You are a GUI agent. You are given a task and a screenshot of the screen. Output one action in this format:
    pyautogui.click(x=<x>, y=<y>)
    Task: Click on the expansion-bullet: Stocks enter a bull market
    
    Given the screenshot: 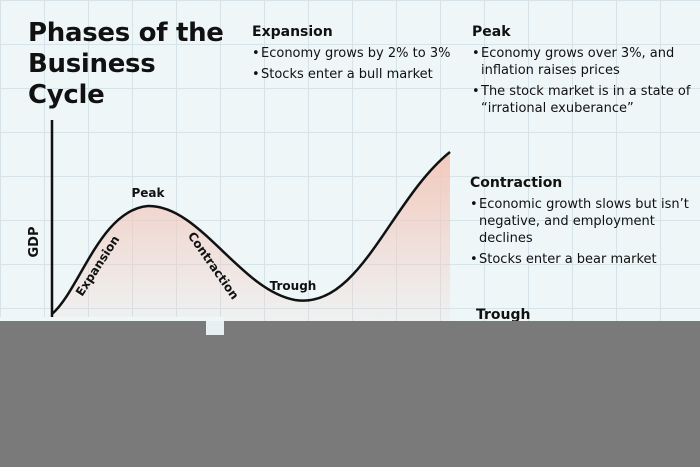 What is the action you would take?
    pyautogui.click(x=354, y=74)
    